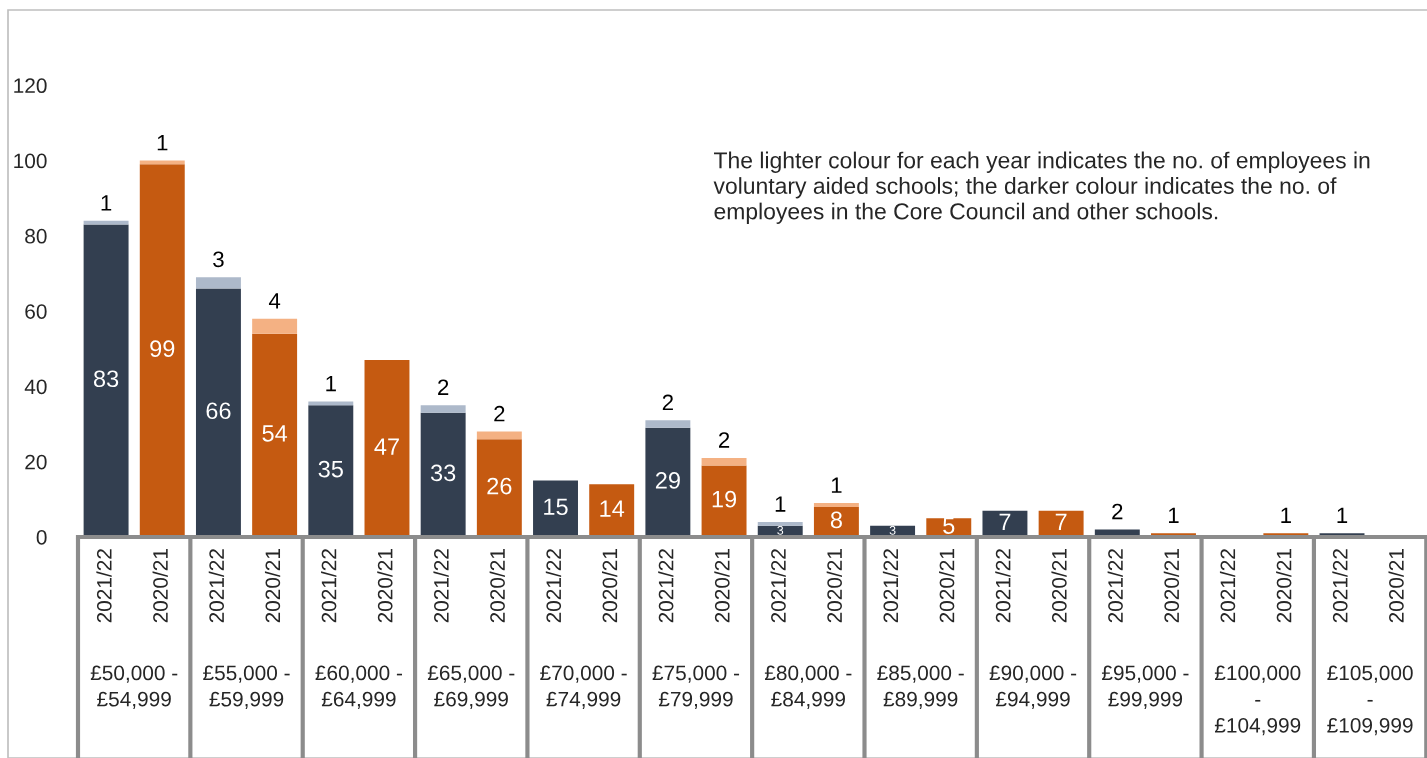 The height and width of the screenshot is (758, 1427). Describe the element at coordinates (724, 499) in the screenshot. I see `data-label: 19` at that location.